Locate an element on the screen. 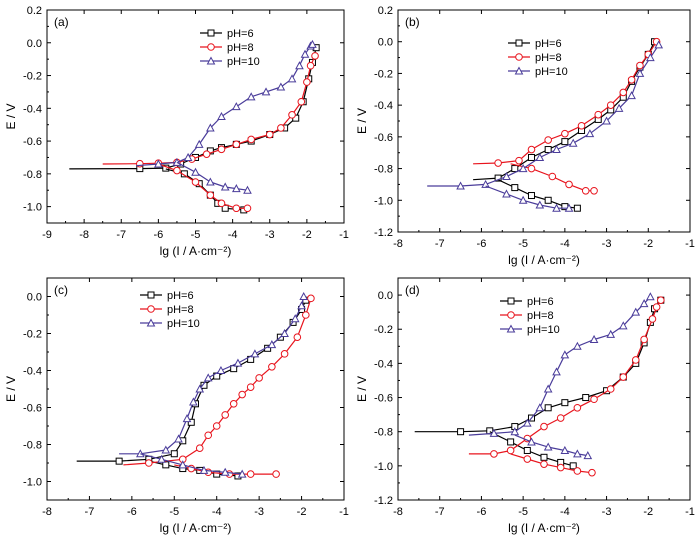 This screenshot has height=535, width=700. x-axis-label: lg (I / A·cm⁻²) is located at coordinates (544, 260).